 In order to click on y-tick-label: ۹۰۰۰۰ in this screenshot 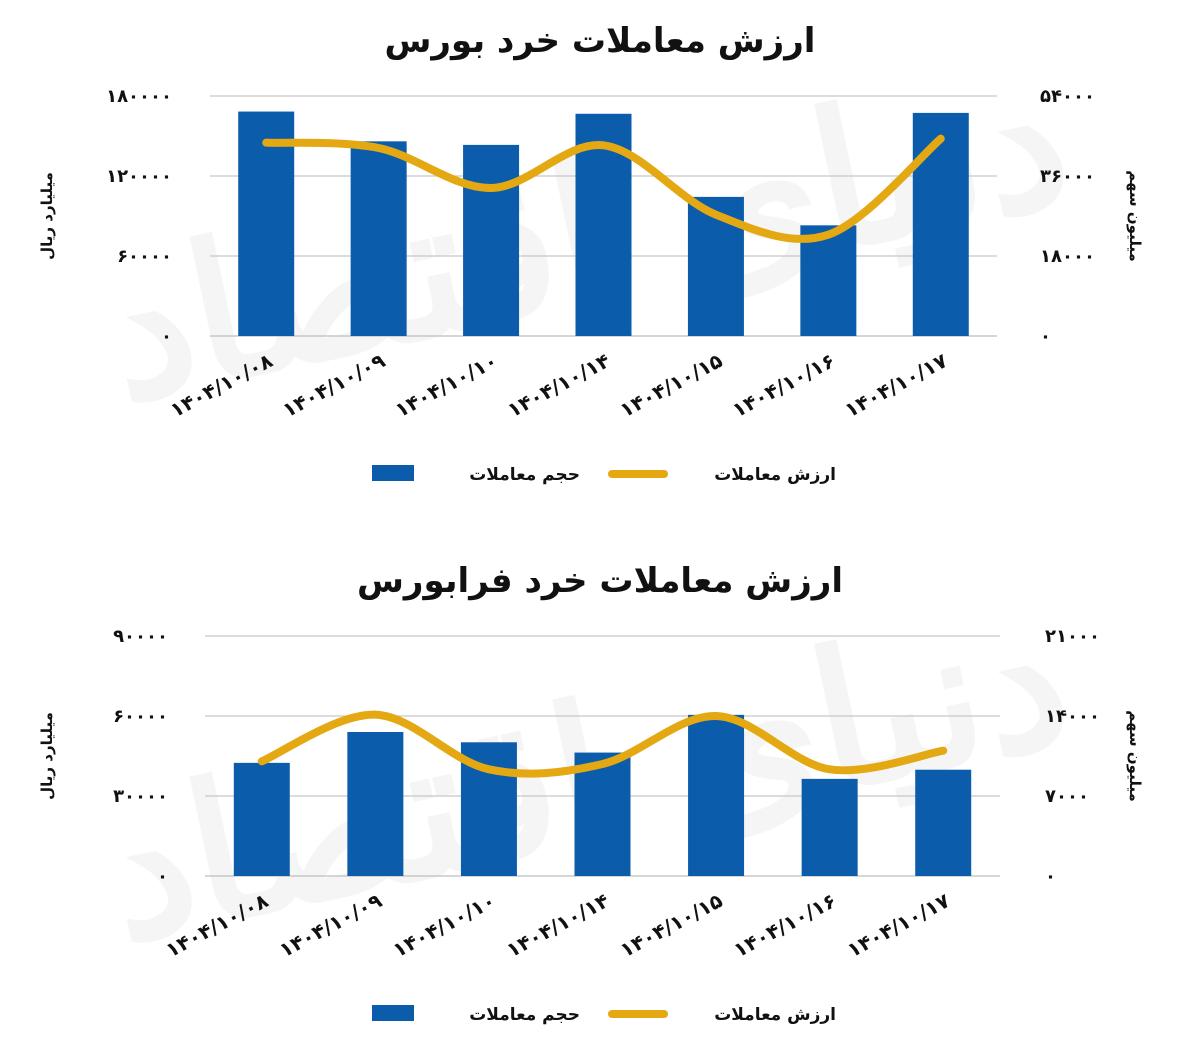, I will do `click(140, 636)`.